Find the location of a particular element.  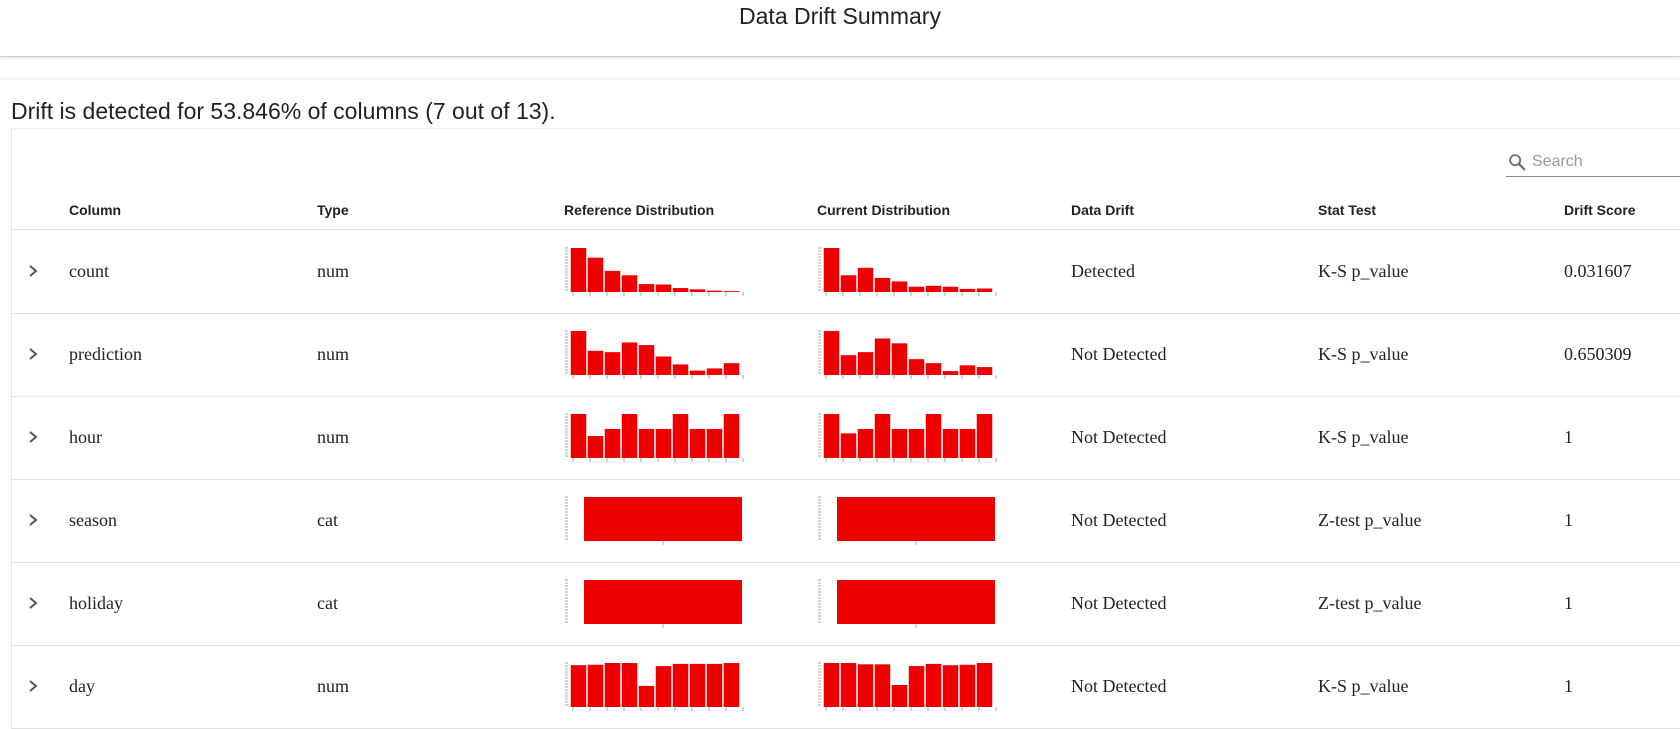

data-drift-cell: Detected is located at coordinates (1103, 271).